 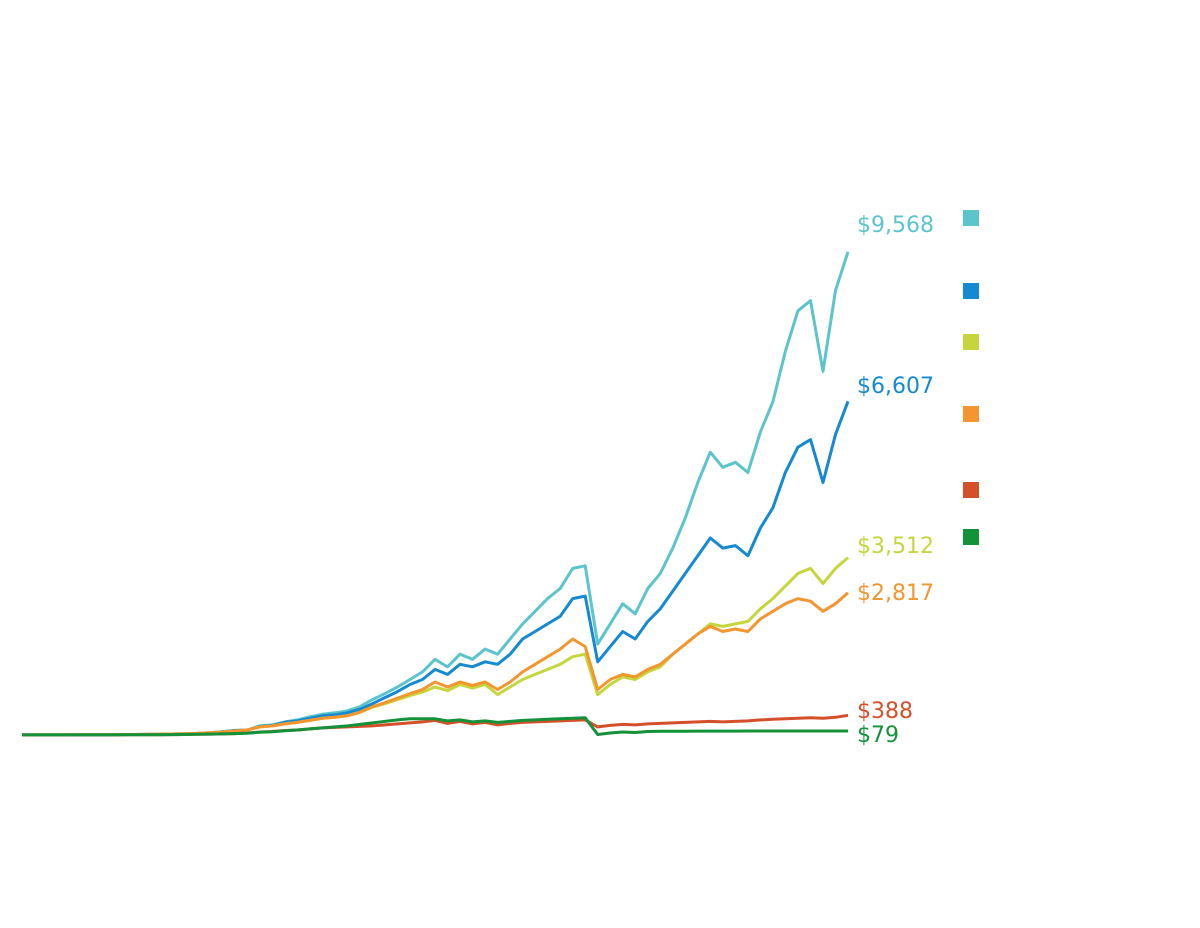 What do you see at coordinates (895, 480) in the screenshot?
I see `end-labels: $9,568 $6,607 $3,512 $2,817 $388$79` at bounding box center [895, 480].